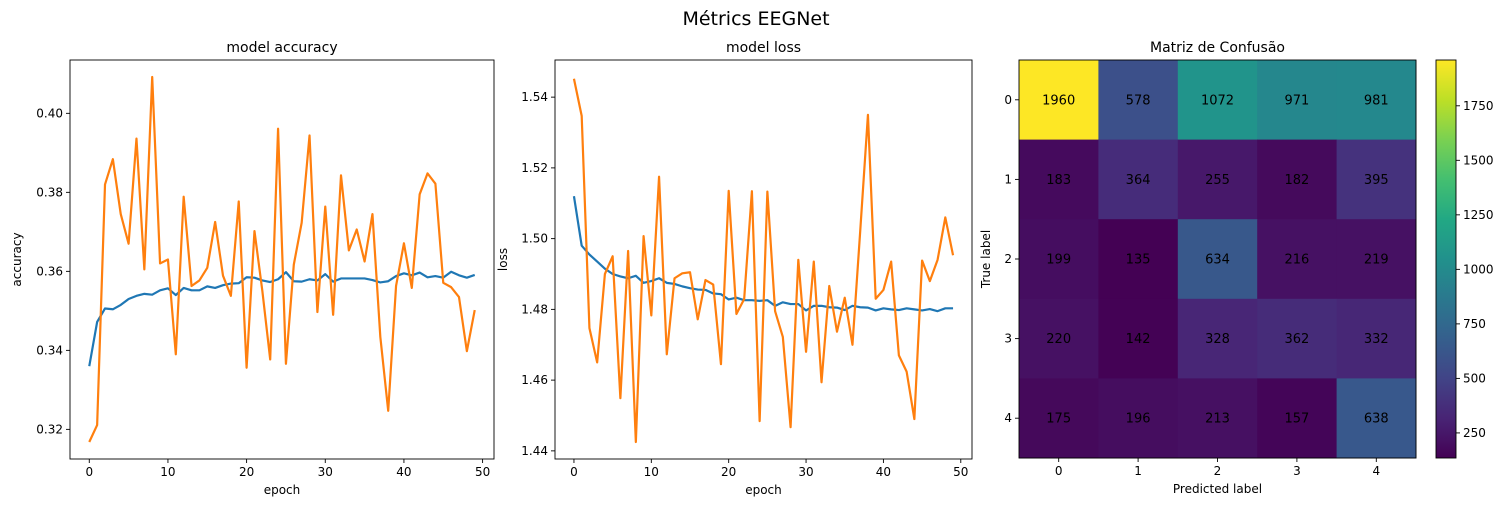 Image resolution: width=1511 pixels, height=511 pixels. I want to click on cell-value: 216, so click(1296, 260).